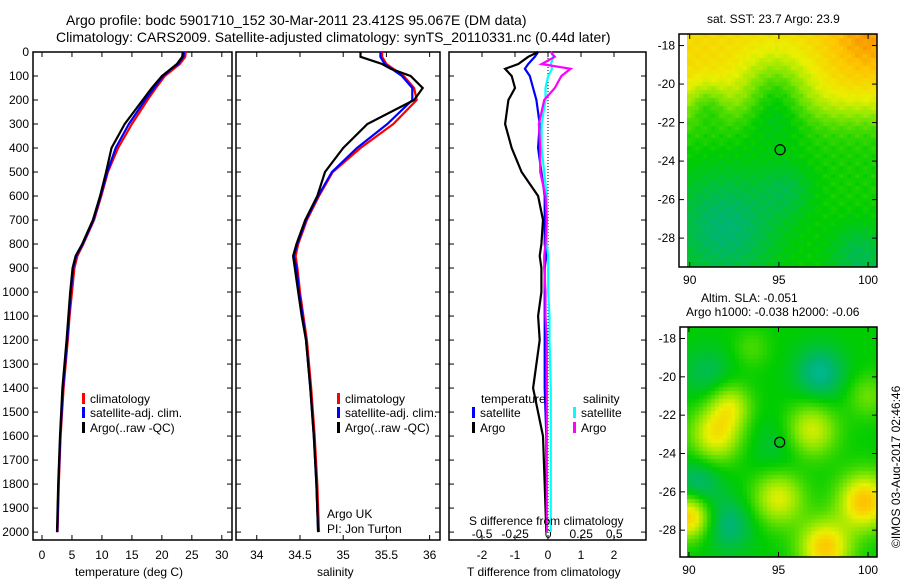 The height and width of the screenshot is (580, 900). I want to click on difference-temperature-argo-line, so click(525, 292).